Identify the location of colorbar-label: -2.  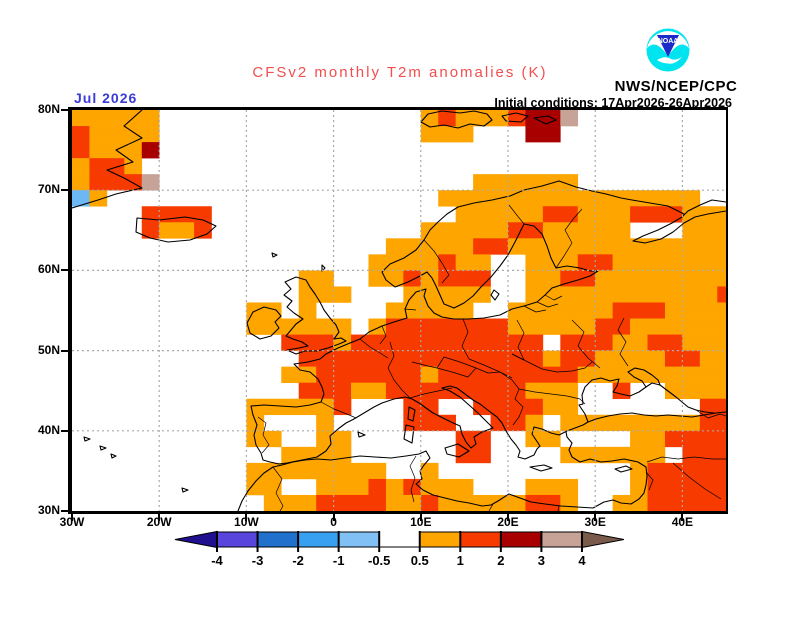
(298, 560).